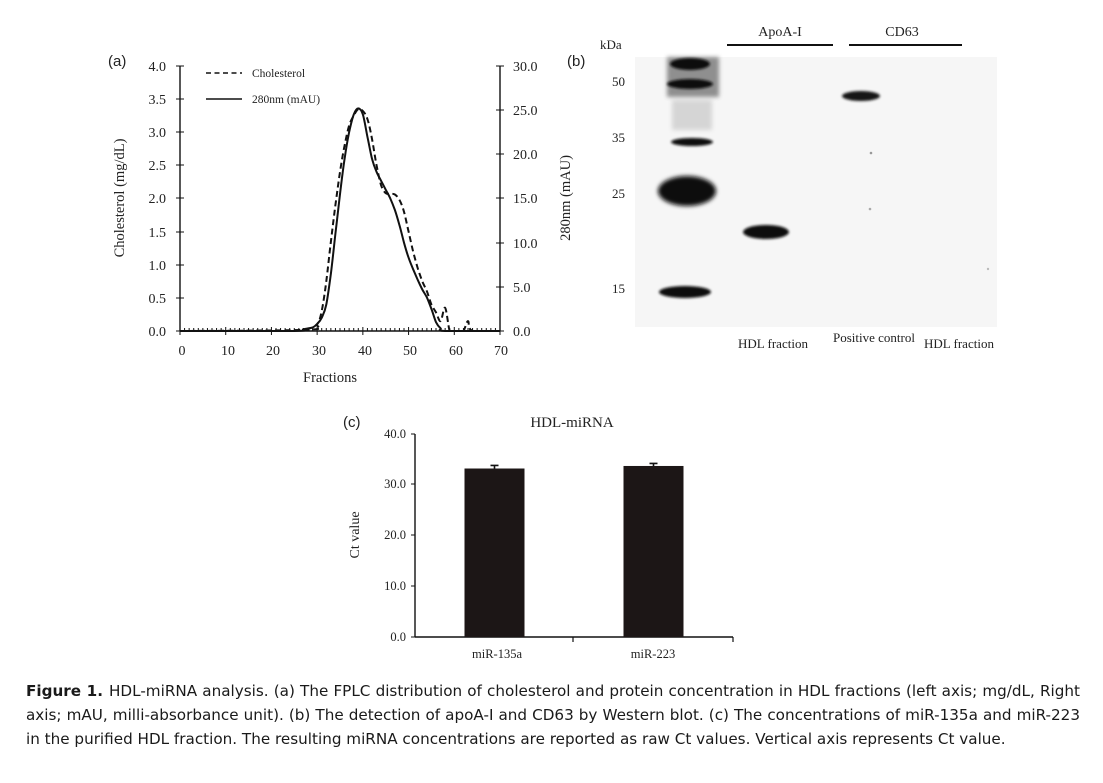 The width and height of the screenshot is (1103, 783). Describe the element at coordinates (688, 177) in the screenshot. I see `ladder-lane` at that location.